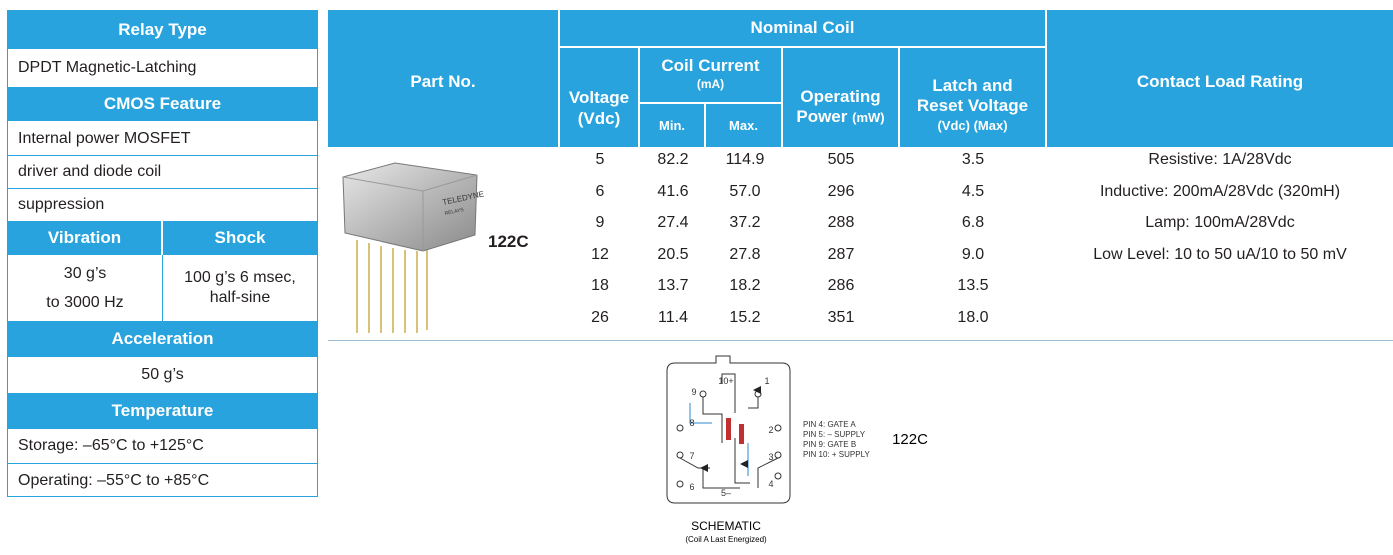  Describe the element at coordinates (673, 317) in the screenshot. I see `cell: 11.4` at that location.